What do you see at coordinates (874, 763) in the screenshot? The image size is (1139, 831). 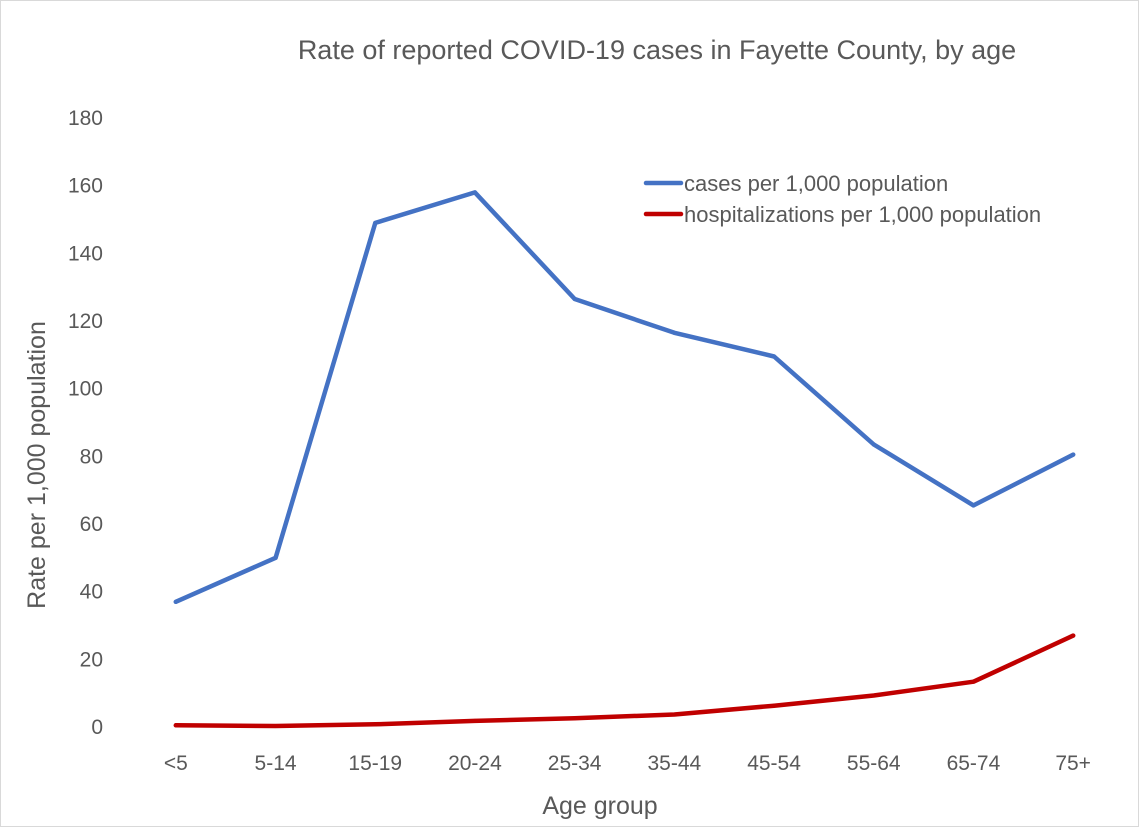 I see `x-tick-label: 55-64` at bounding box center [874, 763].